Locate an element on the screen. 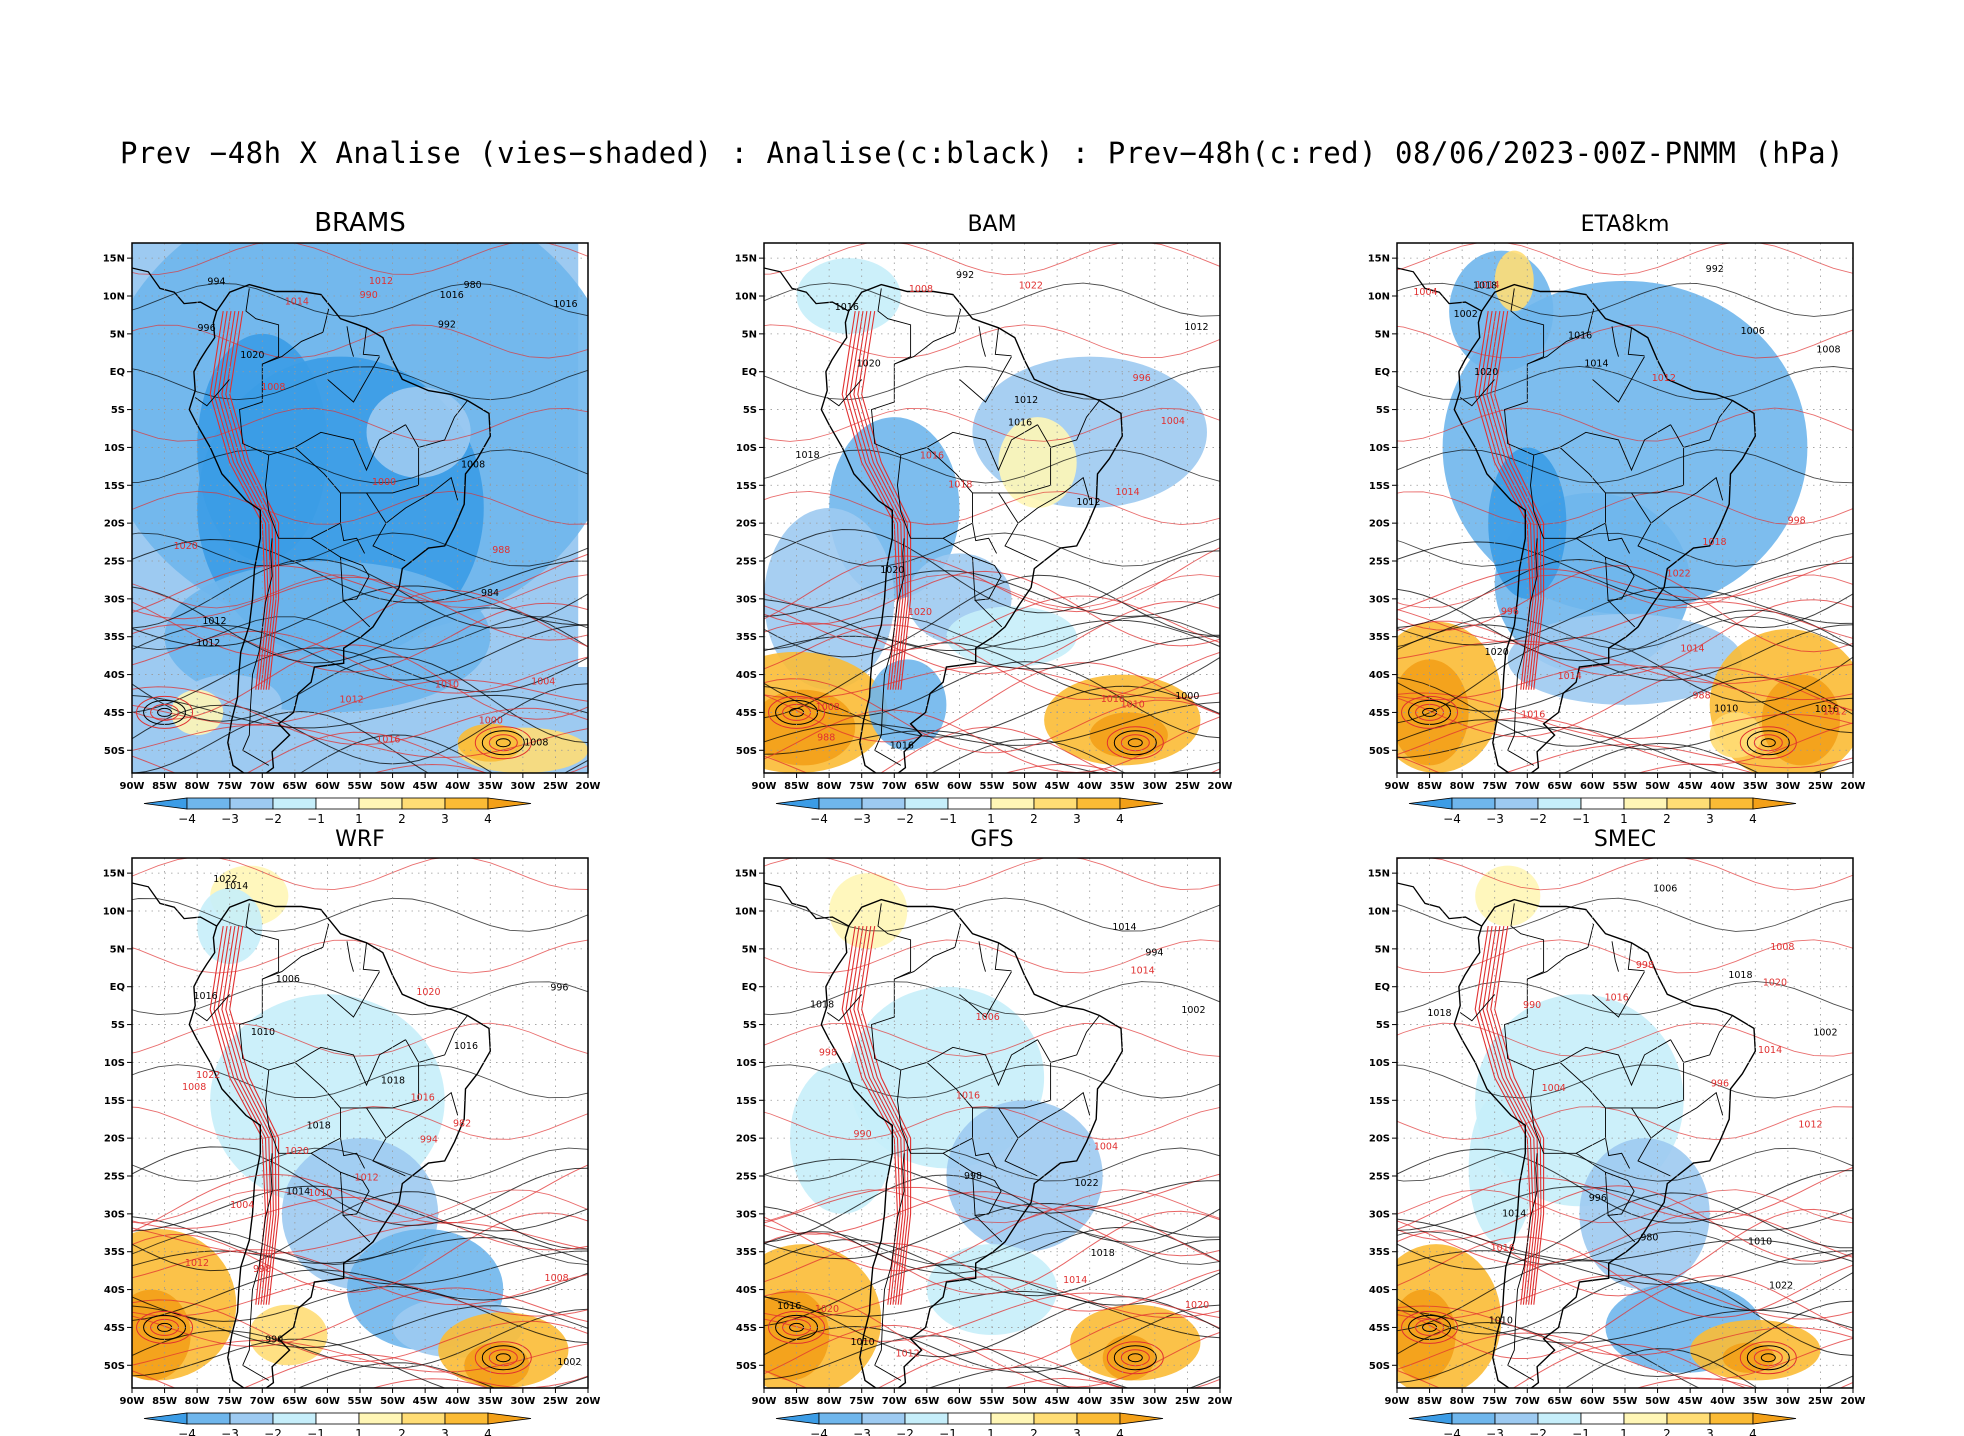 This screenshot has height=1436, width=1964. lat-tick-label: EQ is located at coordinates (749, 987).